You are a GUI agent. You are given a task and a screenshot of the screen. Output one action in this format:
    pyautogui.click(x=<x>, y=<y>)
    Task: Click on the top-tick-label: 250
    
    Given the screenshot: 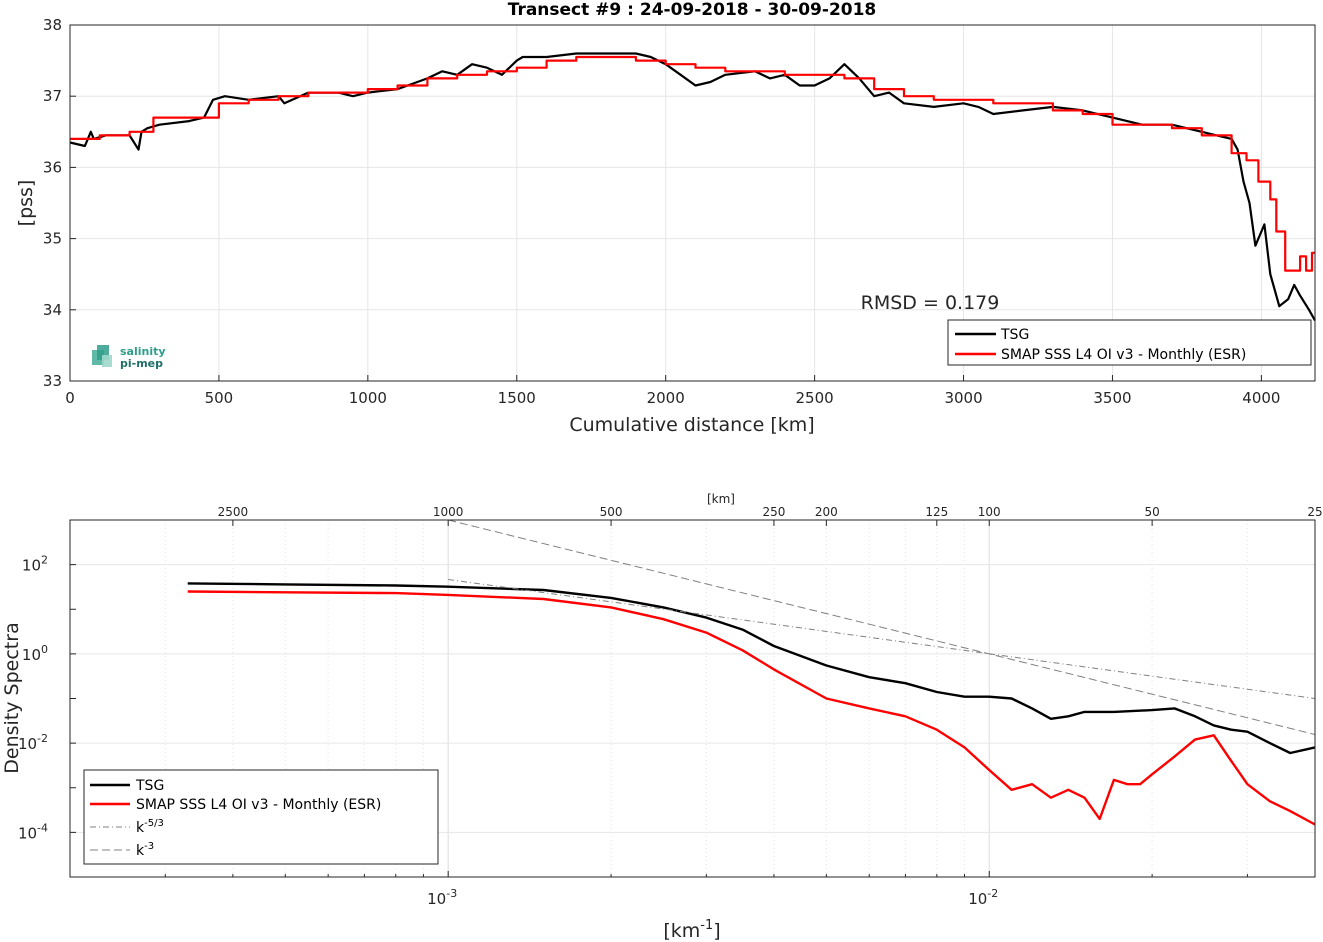 What is the action you would take?
    pyautogui.click(x=773, y=512)
    